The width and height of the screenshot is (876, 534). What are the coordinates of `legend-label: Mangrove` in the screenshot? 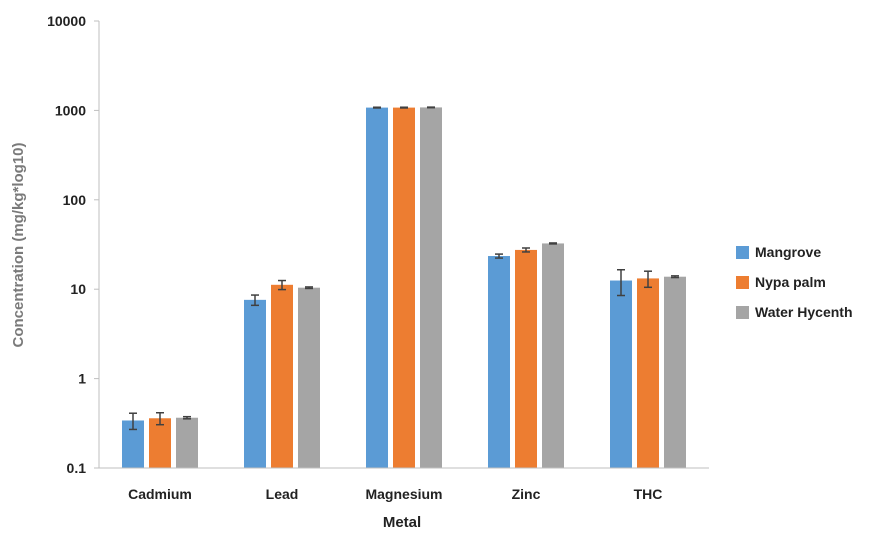 It's located at (788, 252).